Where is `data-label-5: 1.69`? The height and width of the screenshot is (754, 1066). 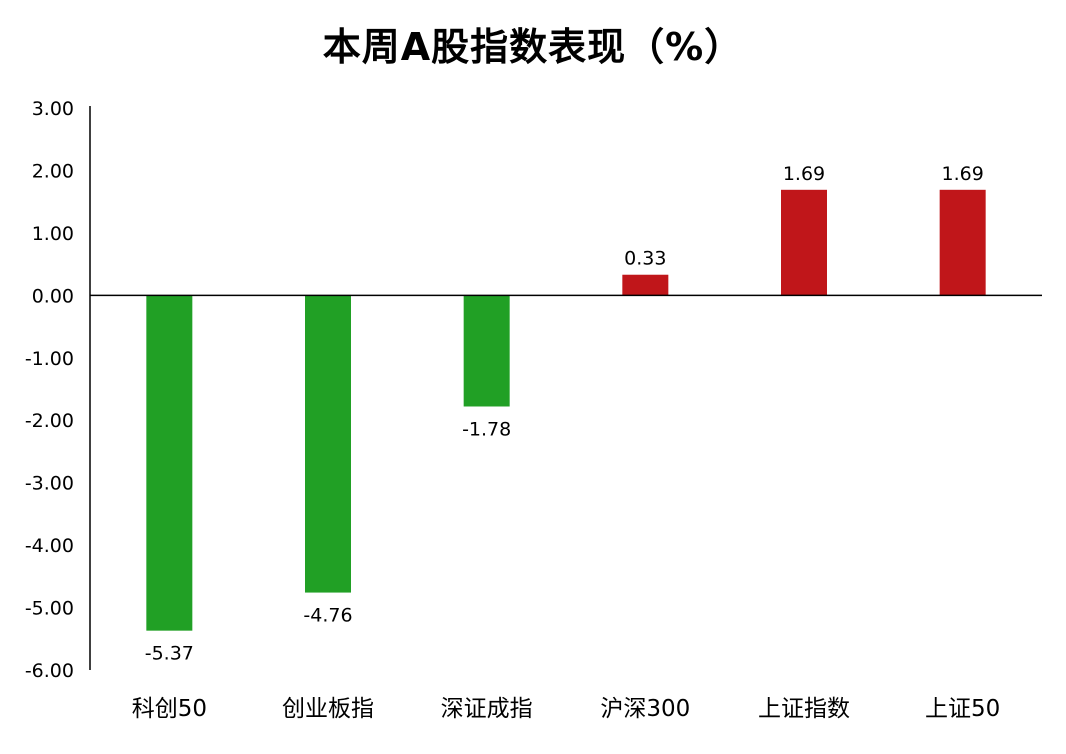
data-label-5: 1.69 is located at coordinates (804, 174).